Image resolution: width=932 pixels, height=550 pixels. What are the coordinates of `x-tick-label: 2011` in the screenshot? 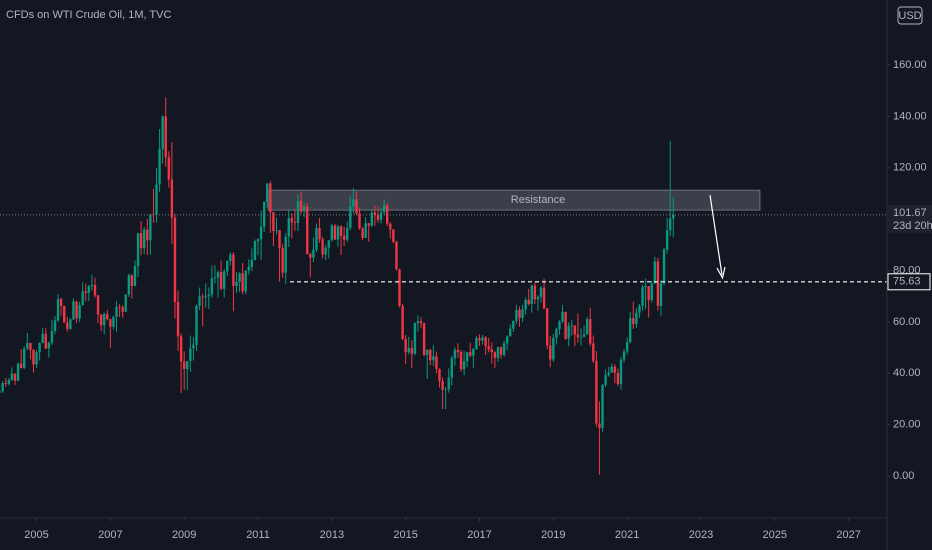 It's located at (258, 535).